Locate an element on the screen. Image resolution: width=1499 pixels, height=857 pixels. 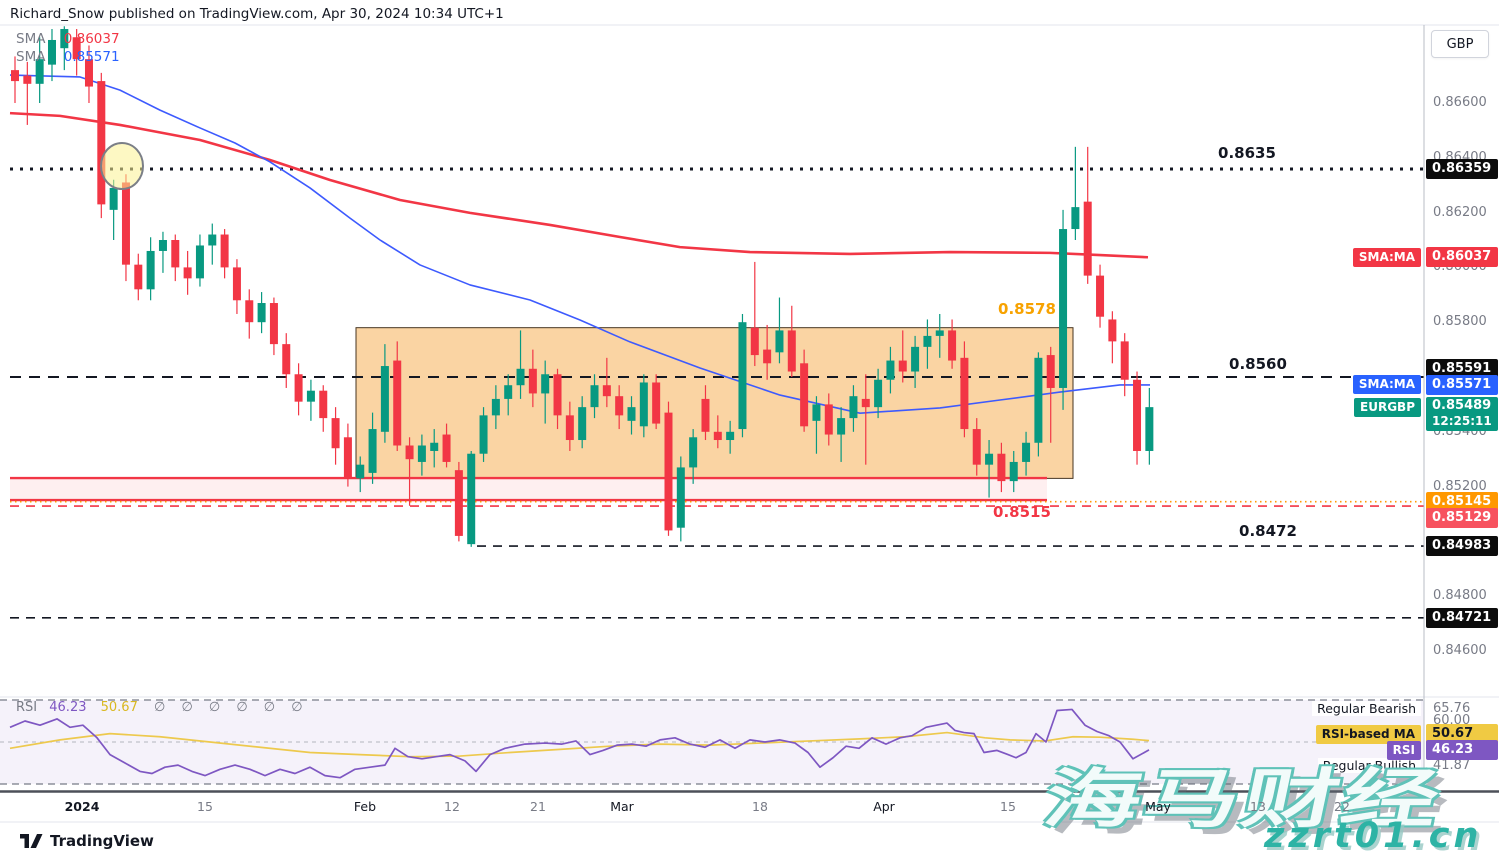
badge-value: 46.23 is located at coordinates (1453, 749).